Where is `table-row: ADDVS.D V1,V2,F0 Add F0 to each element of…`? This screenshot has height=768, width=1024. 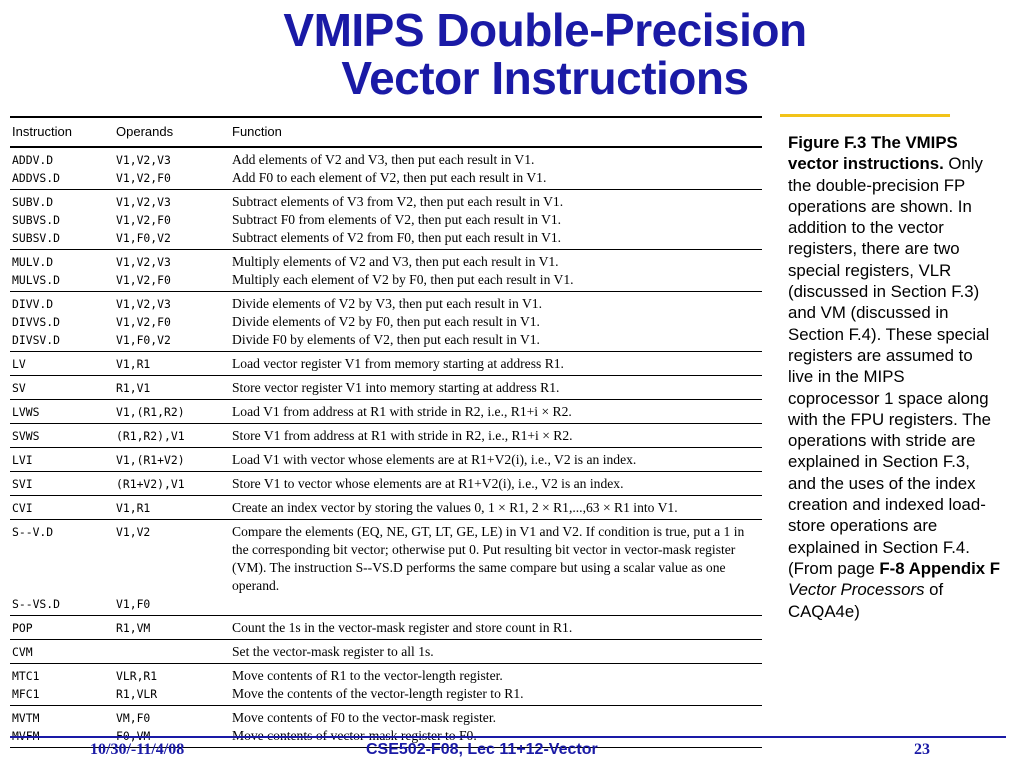 table-row: ADDVS.D V1,V2,F0 Add F0 to each element of… is located at coordinates (387, 178).